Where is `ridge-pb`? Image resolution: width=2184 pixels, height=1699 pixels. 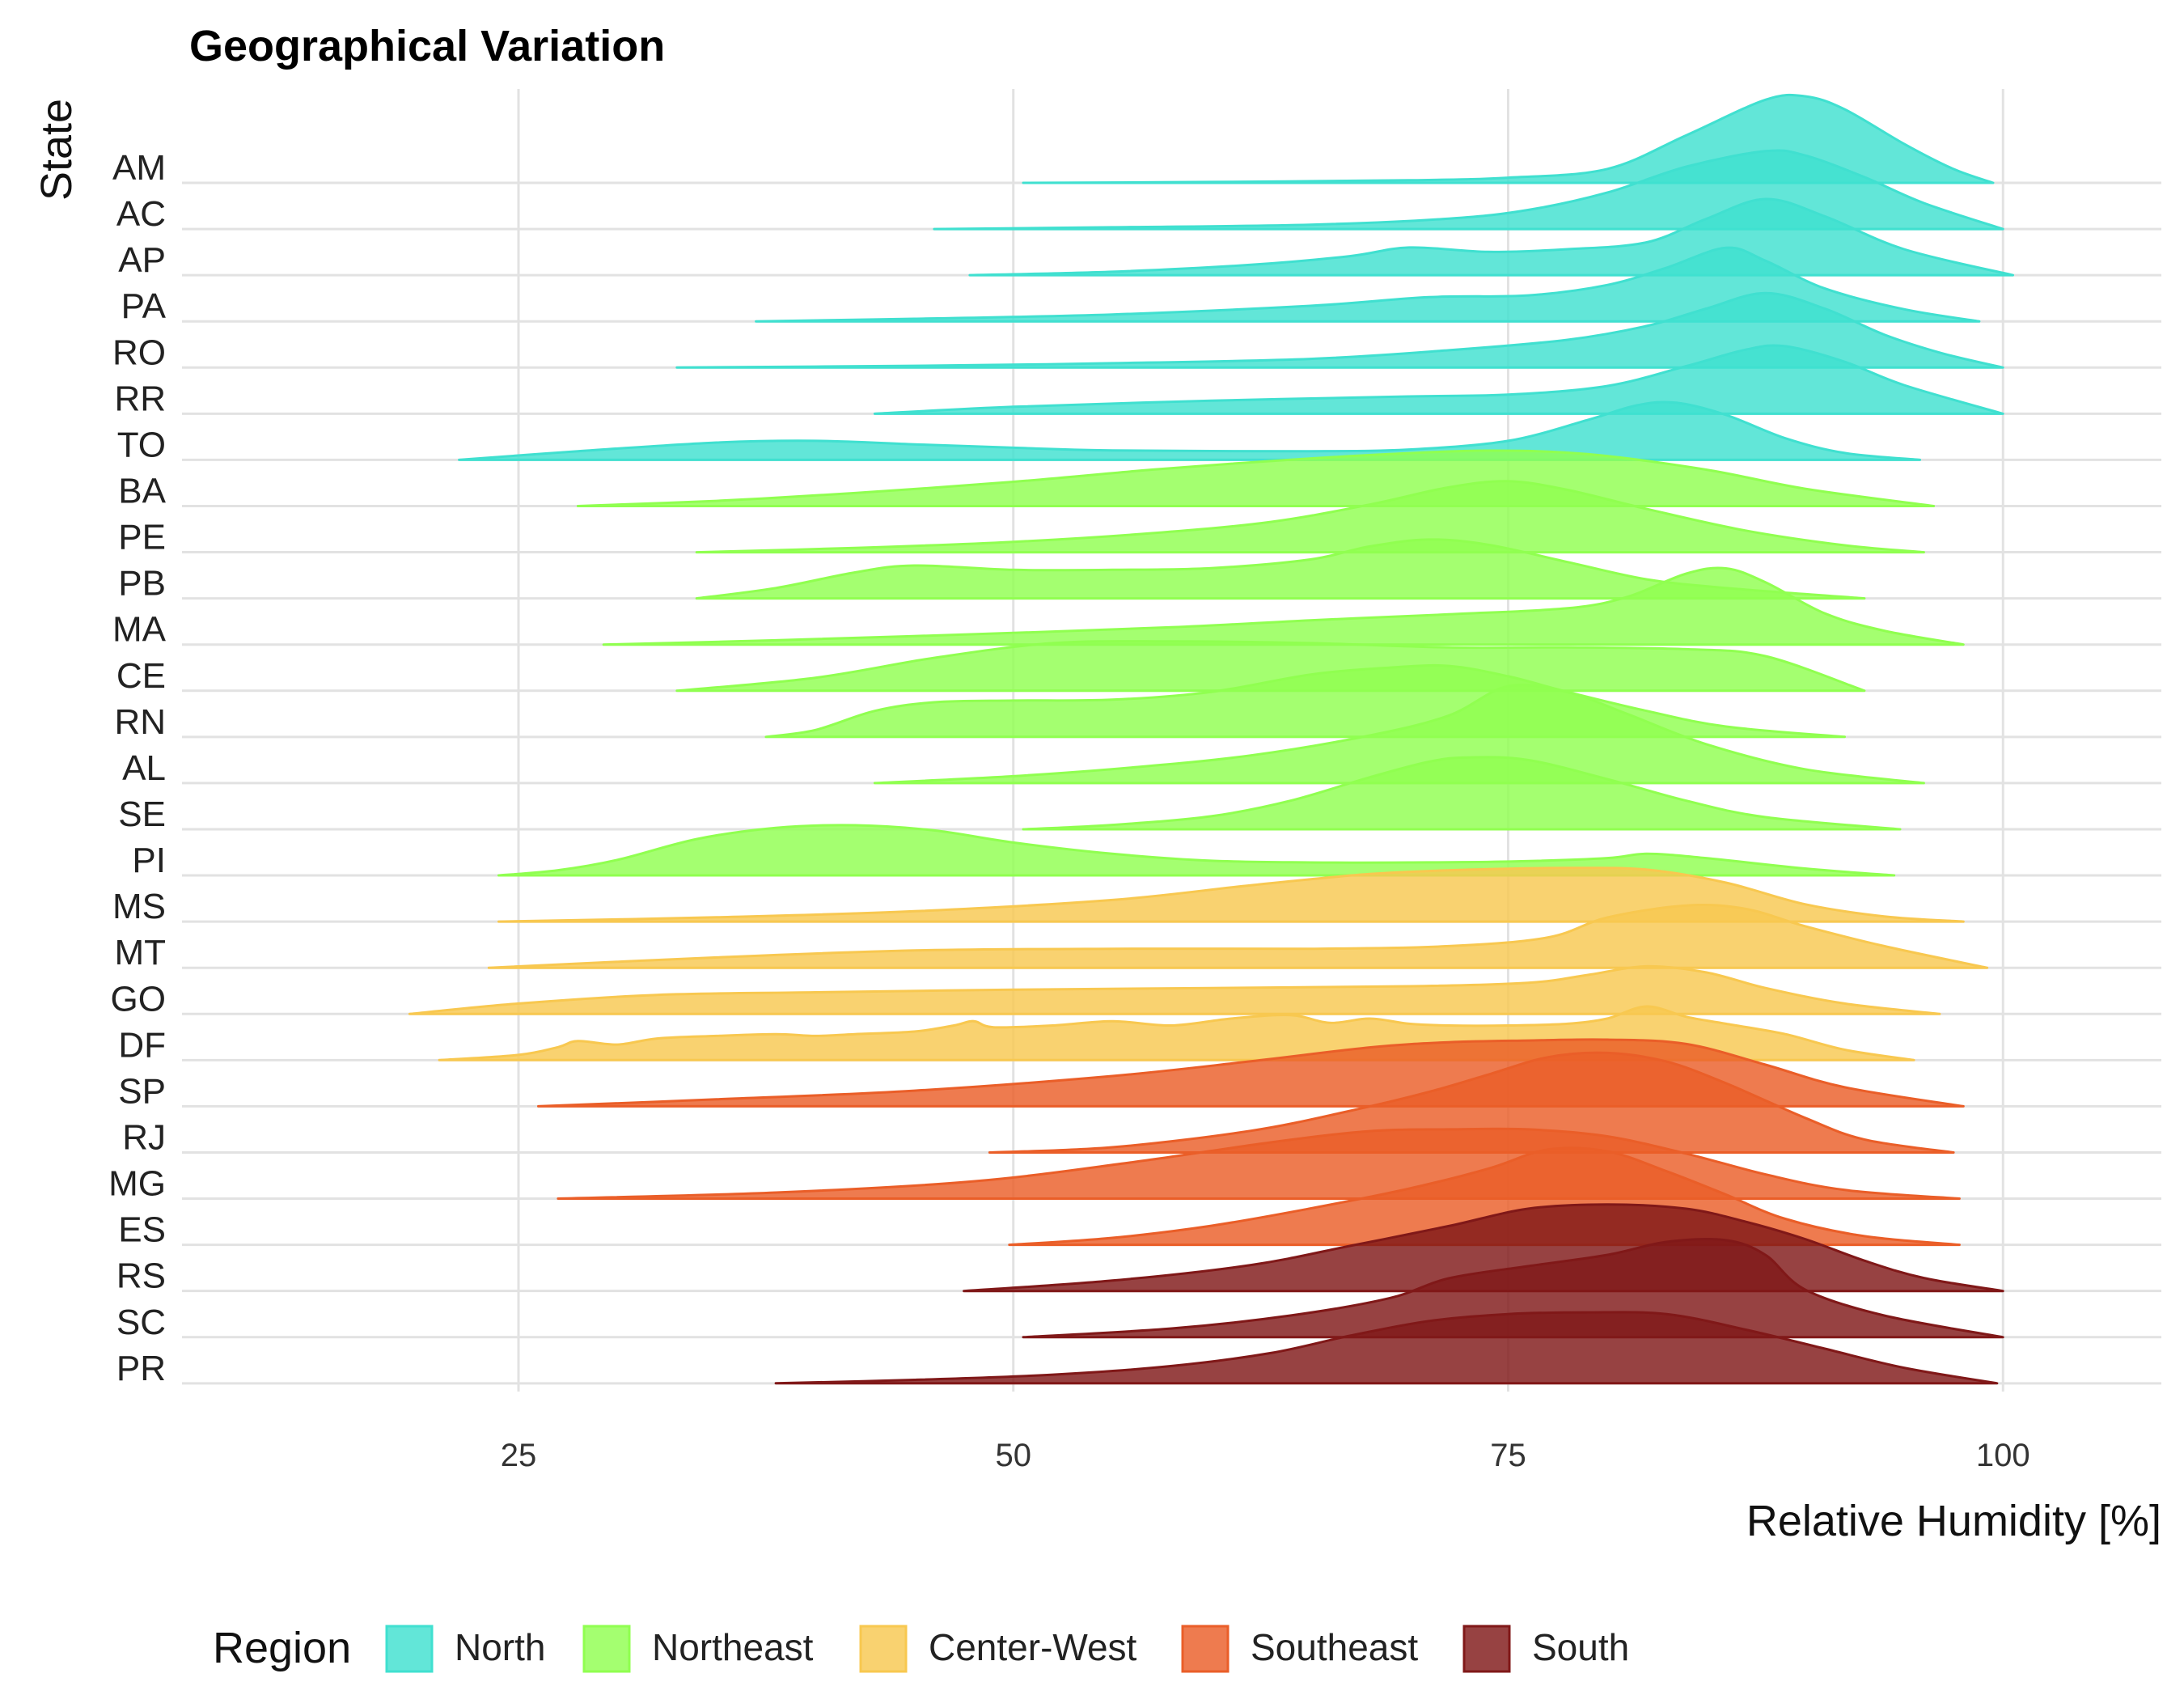
ridge-pb is located at coordinates (1281, 569).